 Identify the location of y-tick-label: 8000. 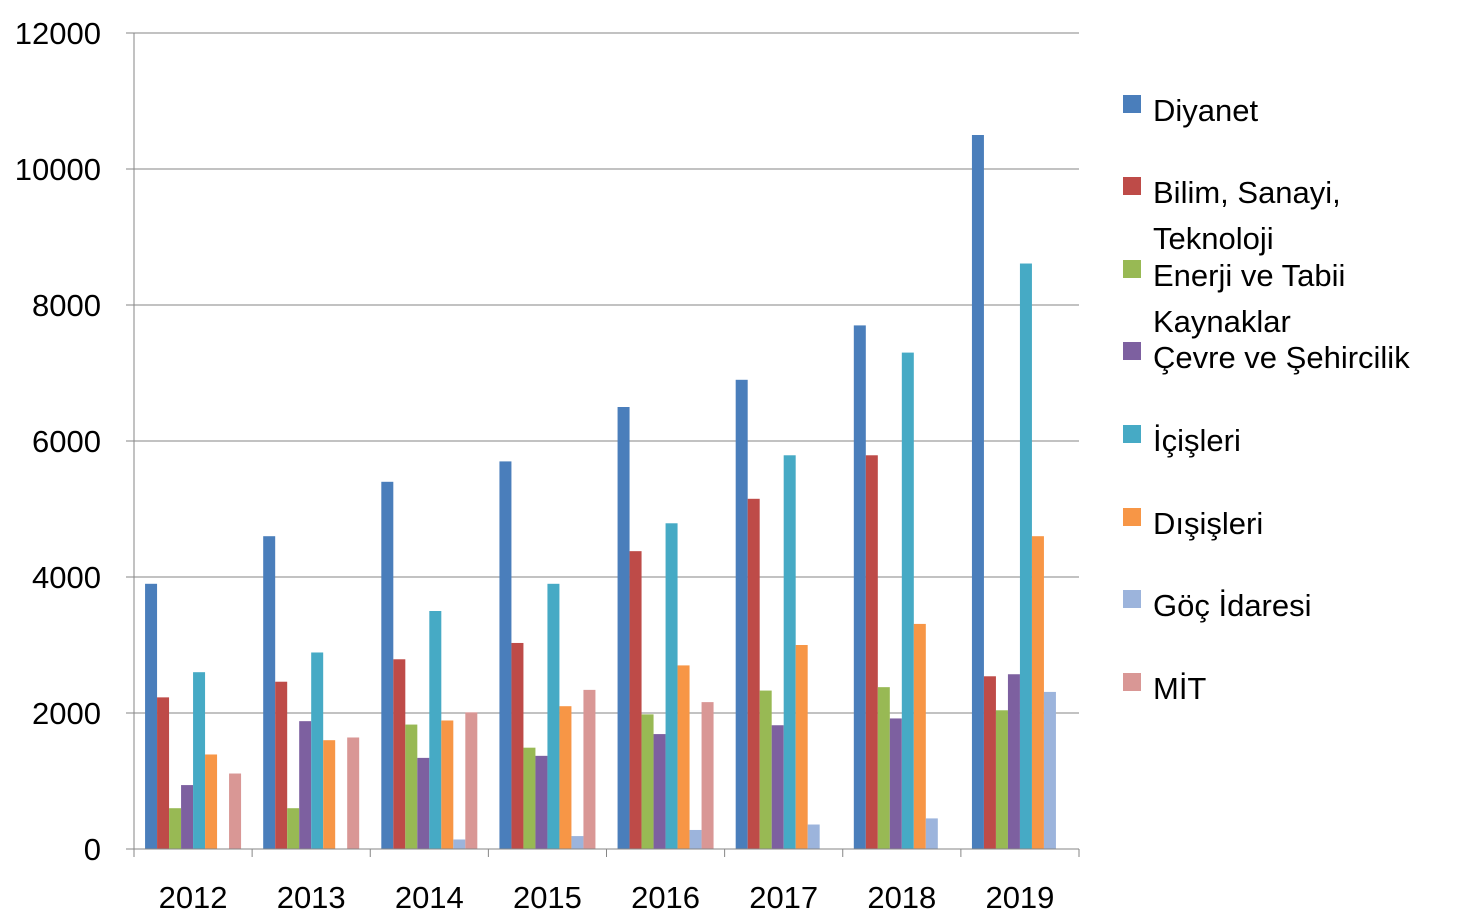
(66, 305).